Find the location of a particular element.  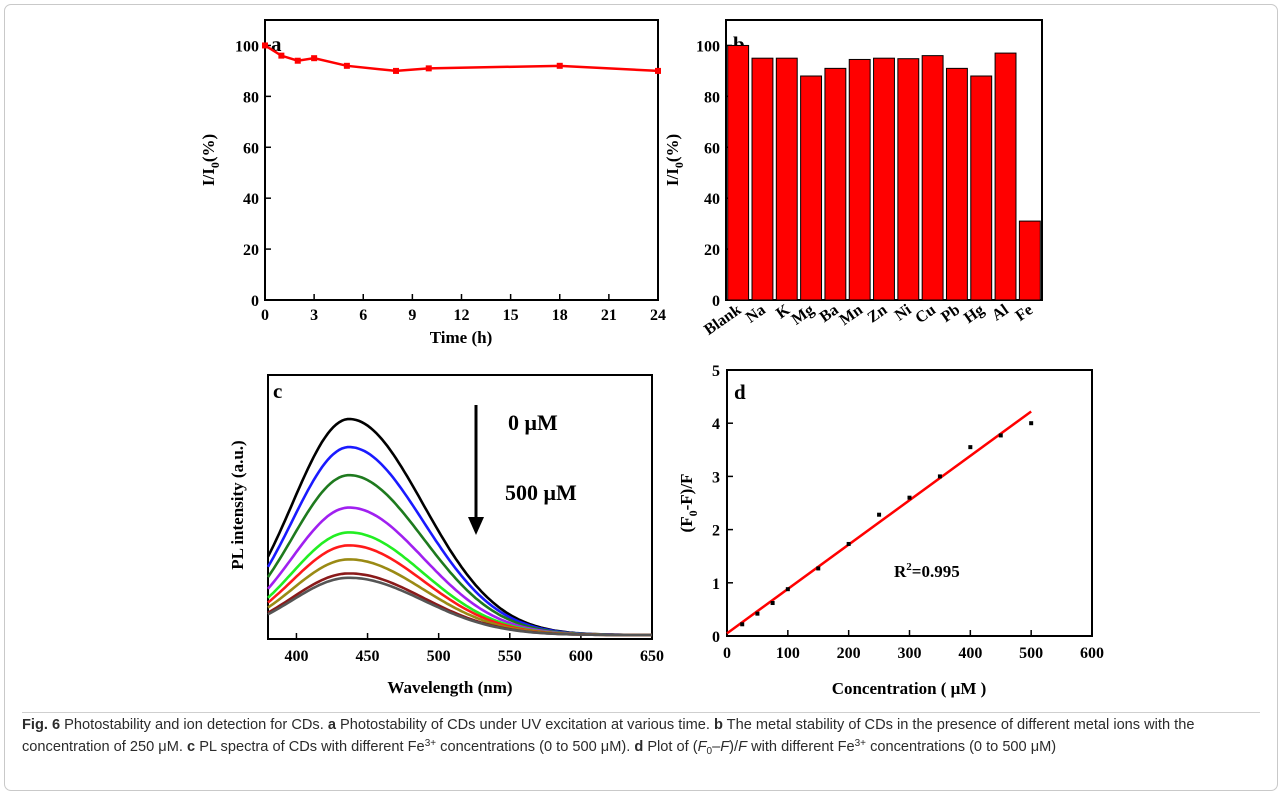

panel-d-x-tick-label: 300 is located at coordinates (910, 653).